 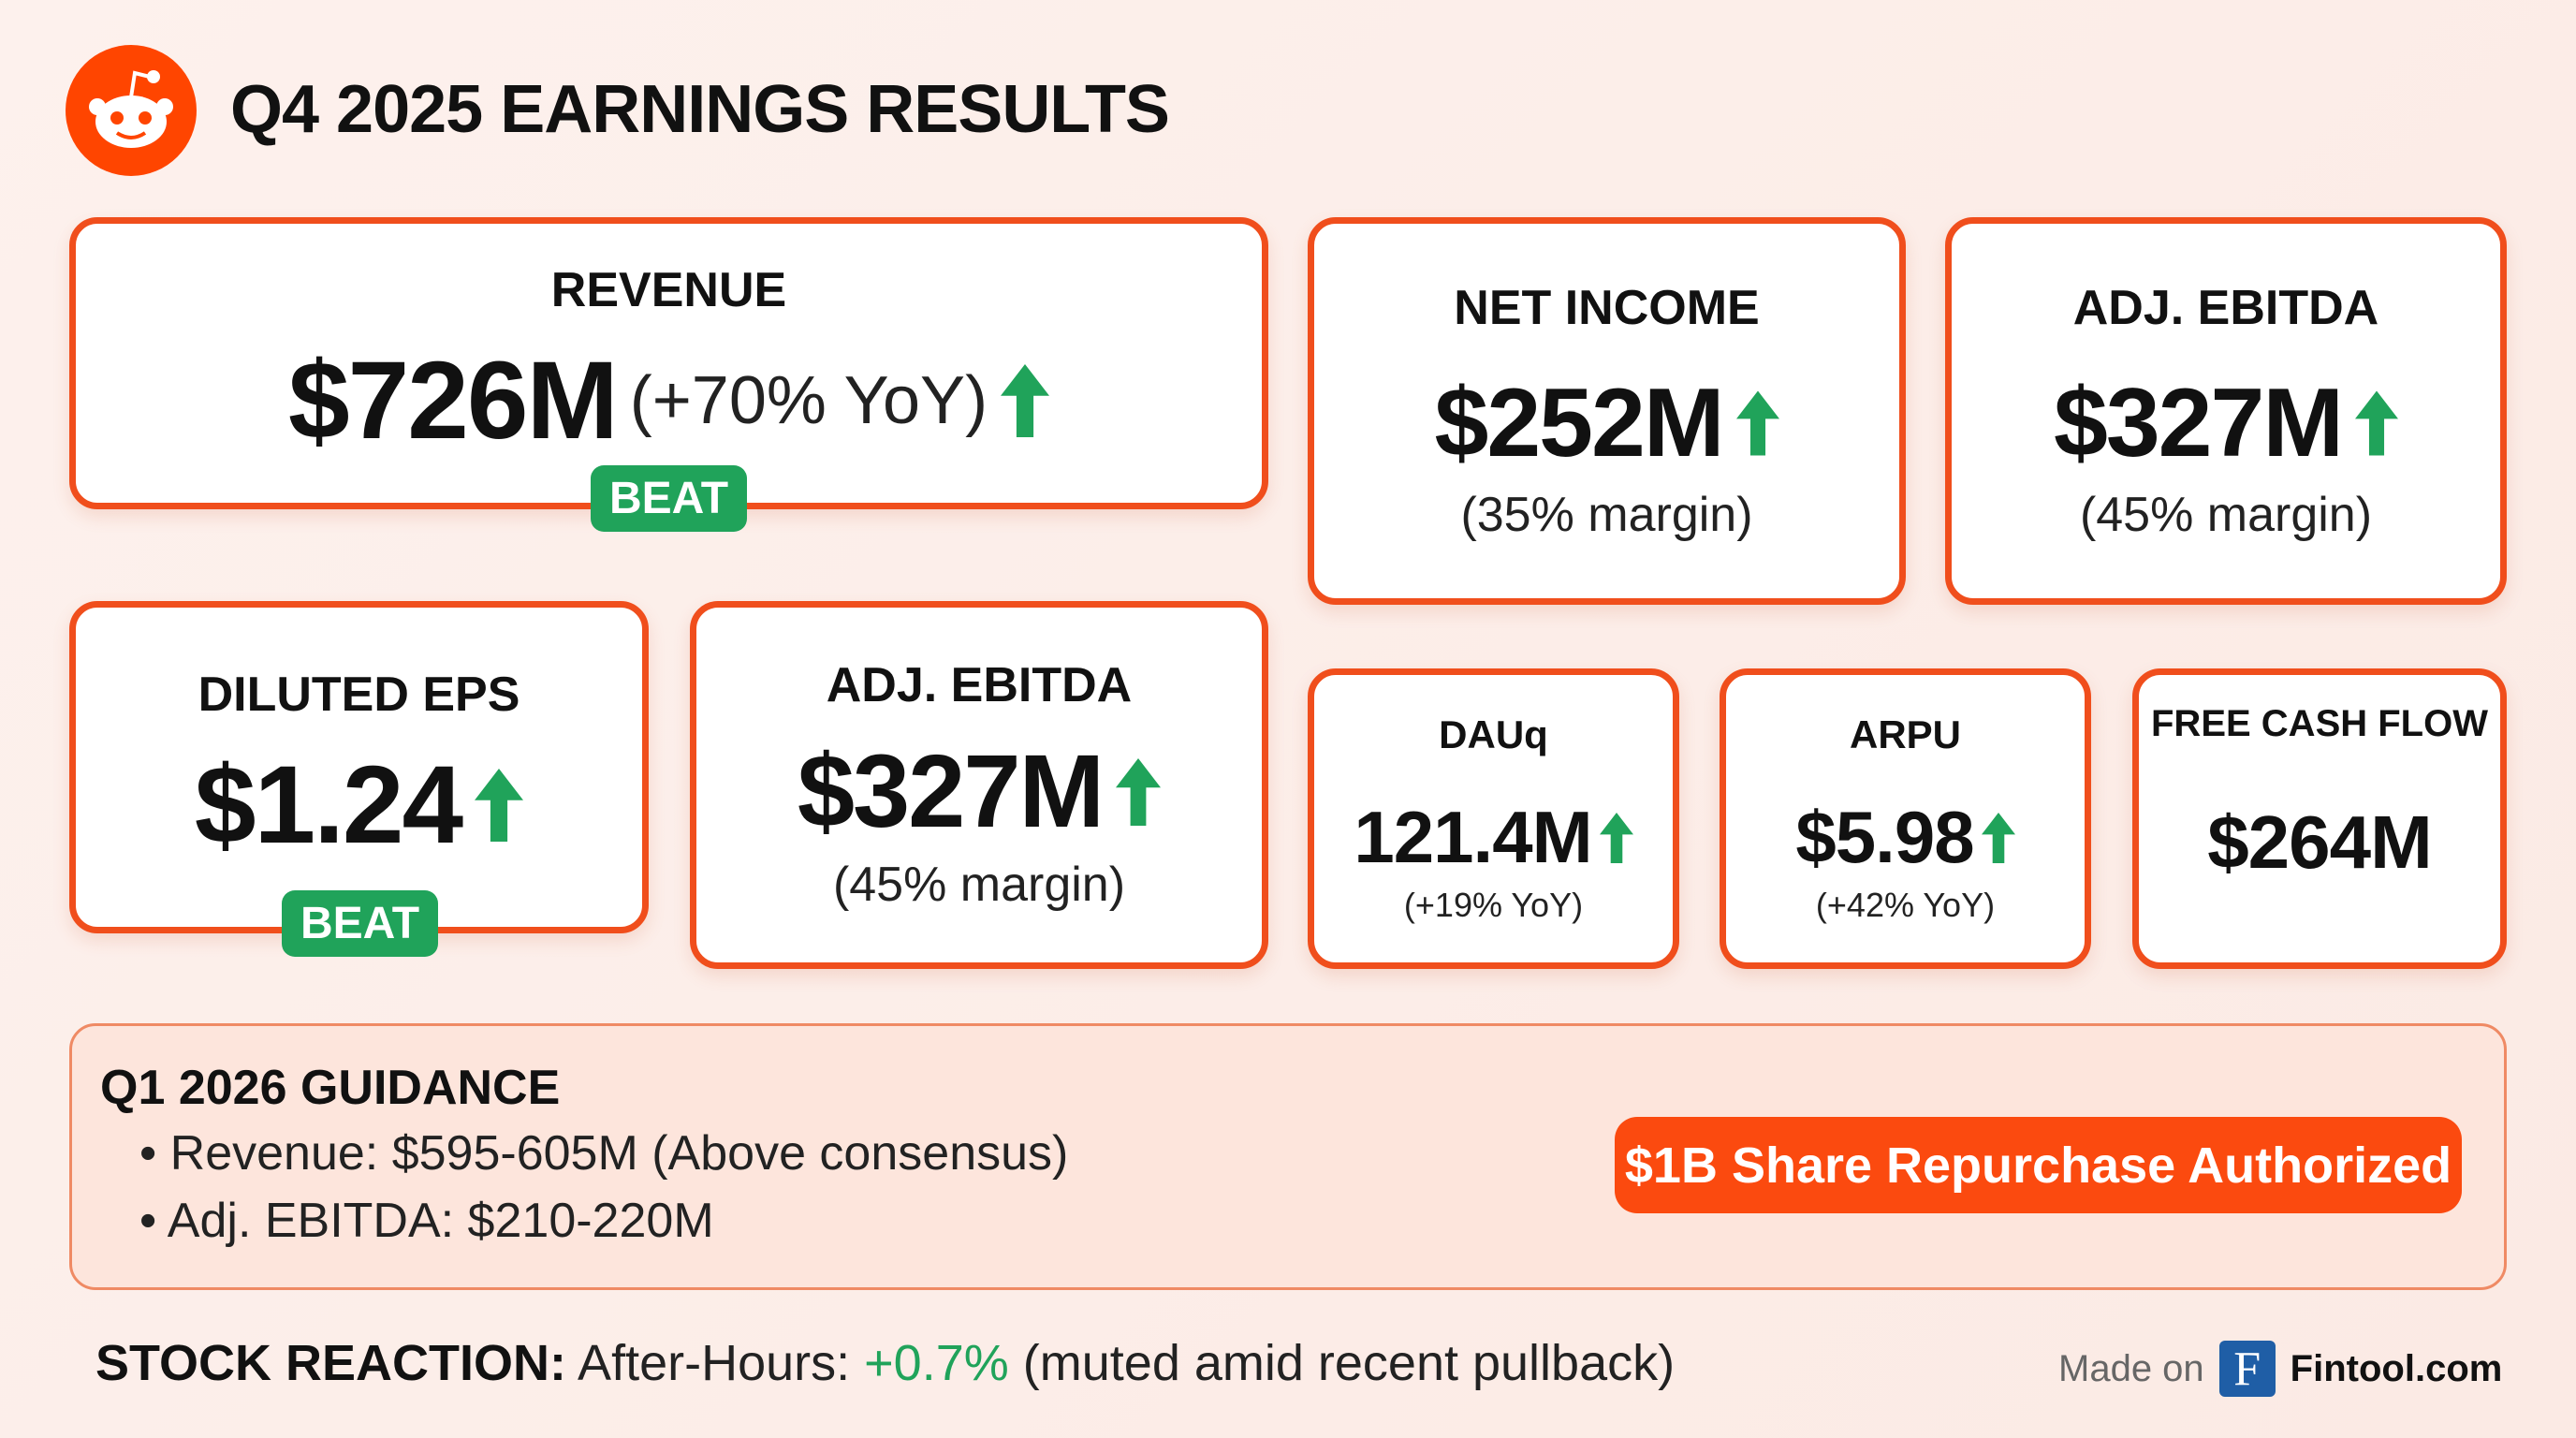 What do you see at coordinates (453, 400) in the screenshot?
I see `revenue-value: $726M` at bounding box center [453, 400].